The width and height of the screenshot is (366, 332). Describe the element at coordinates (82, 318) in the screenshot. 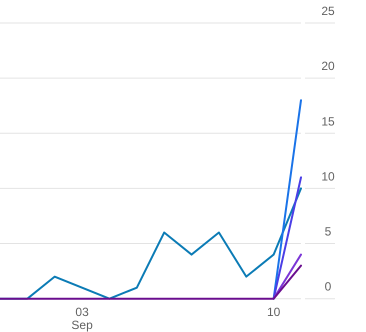

I see `x-tick-label: 03 Sep` at that location.